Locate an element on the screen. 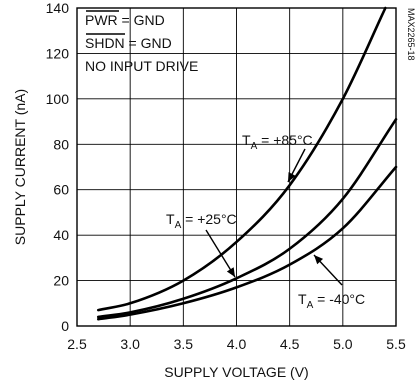 The height and width of the screenshot is (387, 415). label-85c: TA = +85°C is located at coordinates (277, 142).